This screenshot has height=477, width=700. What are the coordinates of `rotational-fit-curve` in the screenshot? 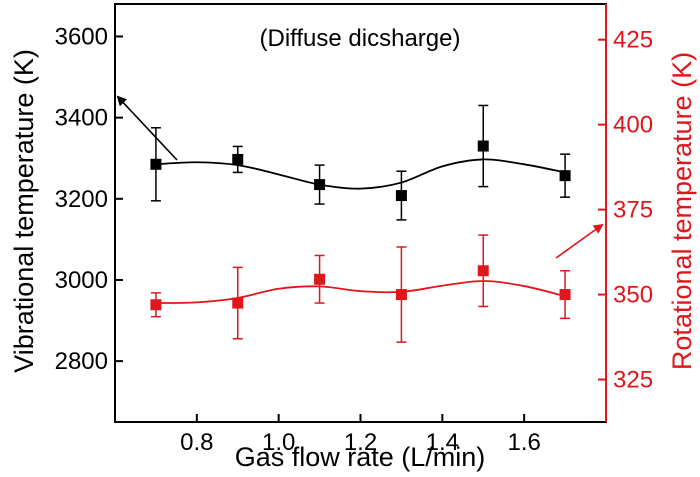 It's located at (360, 292).